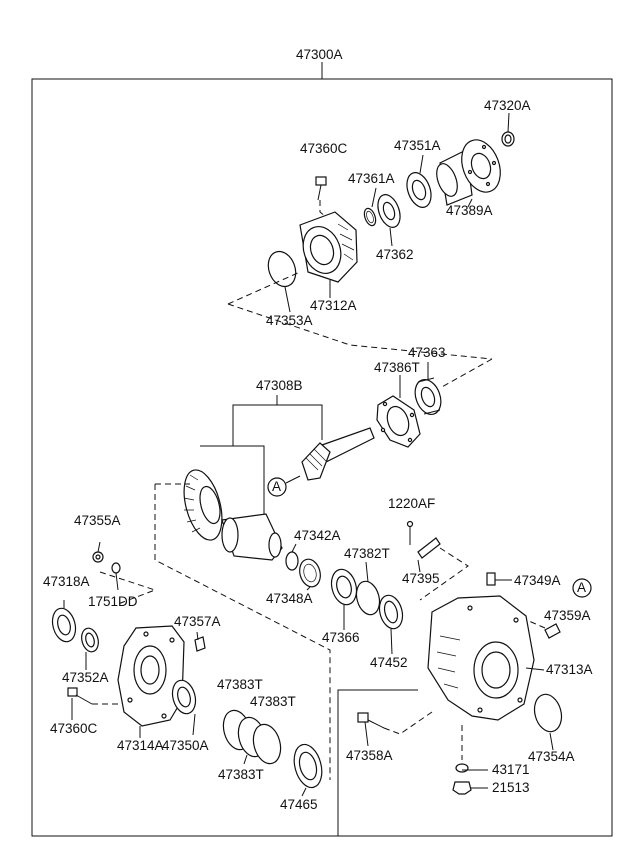 The height and width of the screenshot is (853, 620). Describe the element at coordinates (197, 621) in the screenshot. I see `part-label-47357A: 47357A` at that location.